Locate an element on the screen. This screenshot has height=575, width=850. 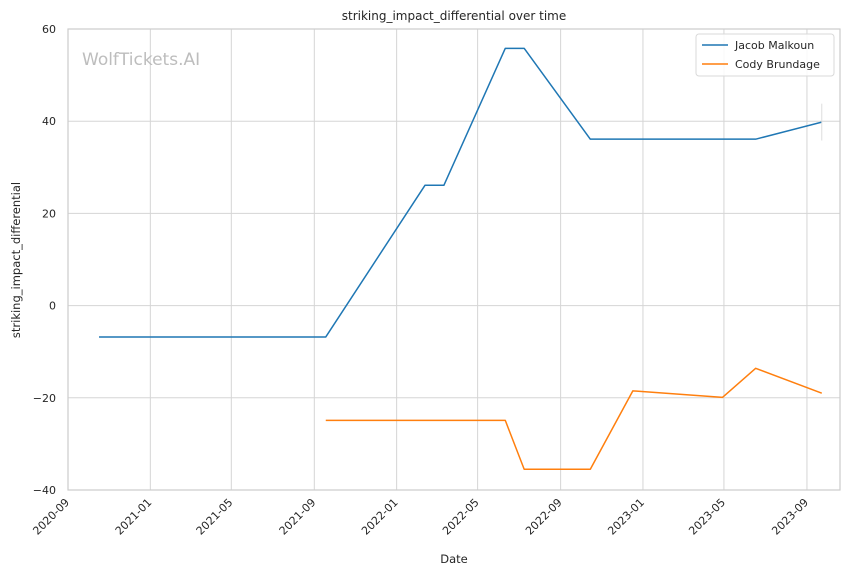
y-tick-label: 40 is located at coordinates (49, 121).